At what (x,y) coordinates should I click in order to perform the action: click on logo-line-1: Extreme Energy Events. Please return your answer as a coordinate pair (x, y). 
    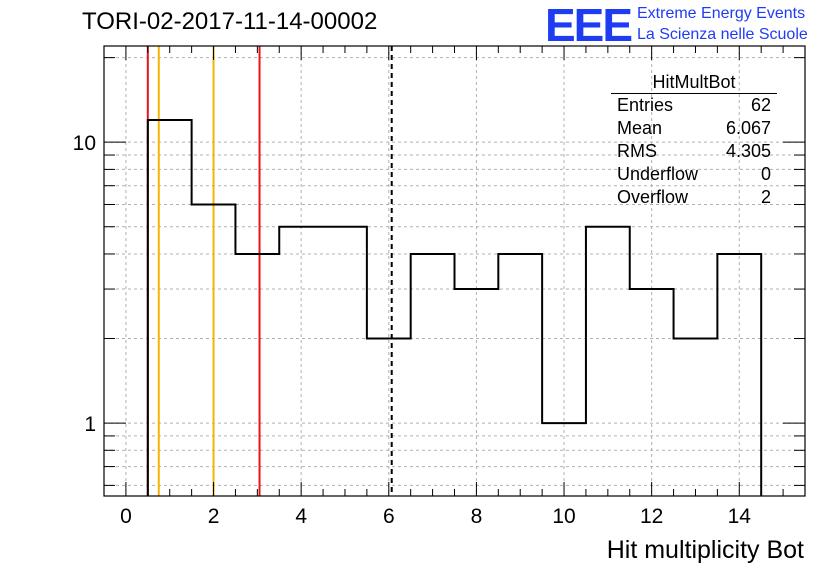
    Looking at the image, I should click on (721, 13).